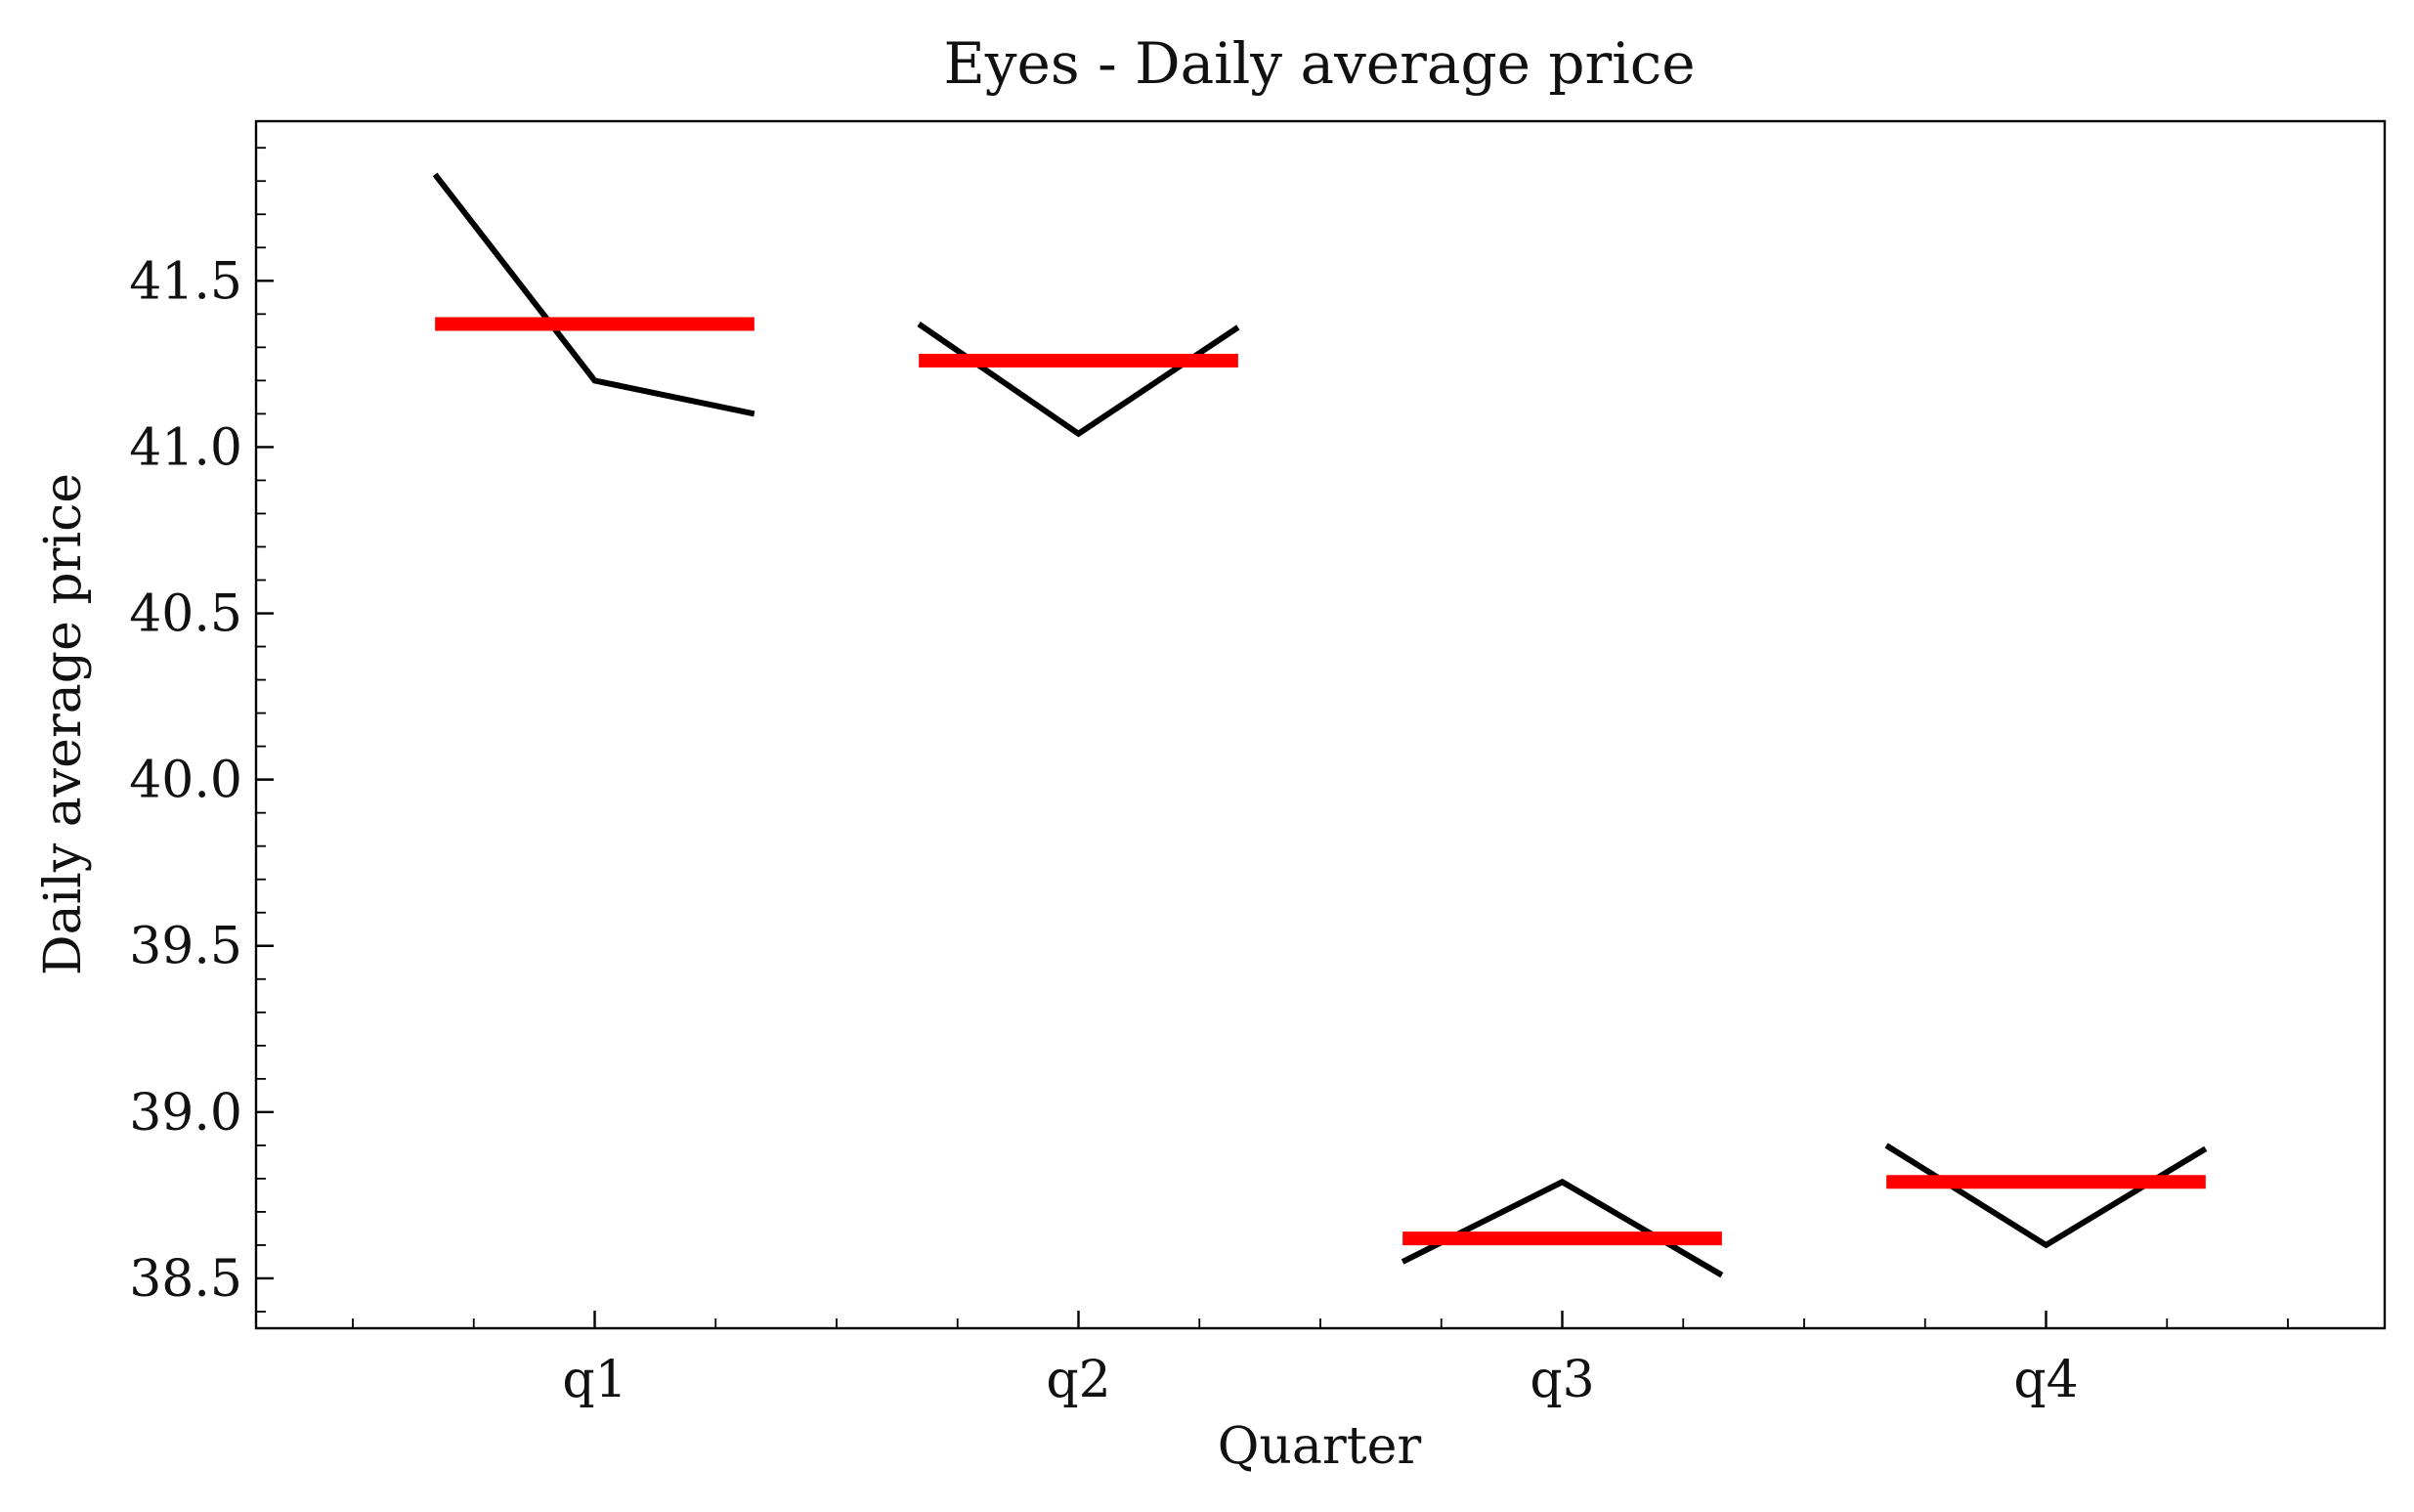 This screenshot has height=1512, width=2414. Describe the element at coordinates (594, 1380) in the screenshot. I see `x-tick-label: q1` at that location.